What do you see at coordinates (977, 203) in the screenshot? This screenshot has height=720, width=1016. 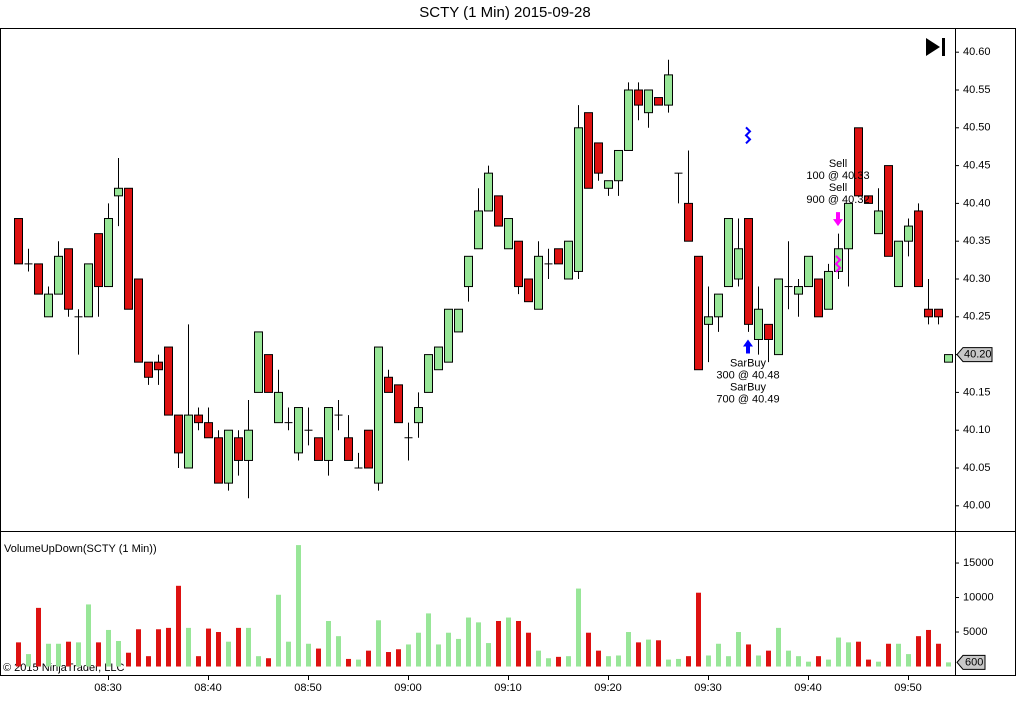 I see `y-tick-label: 40.40` at bounding box center [977, 203].